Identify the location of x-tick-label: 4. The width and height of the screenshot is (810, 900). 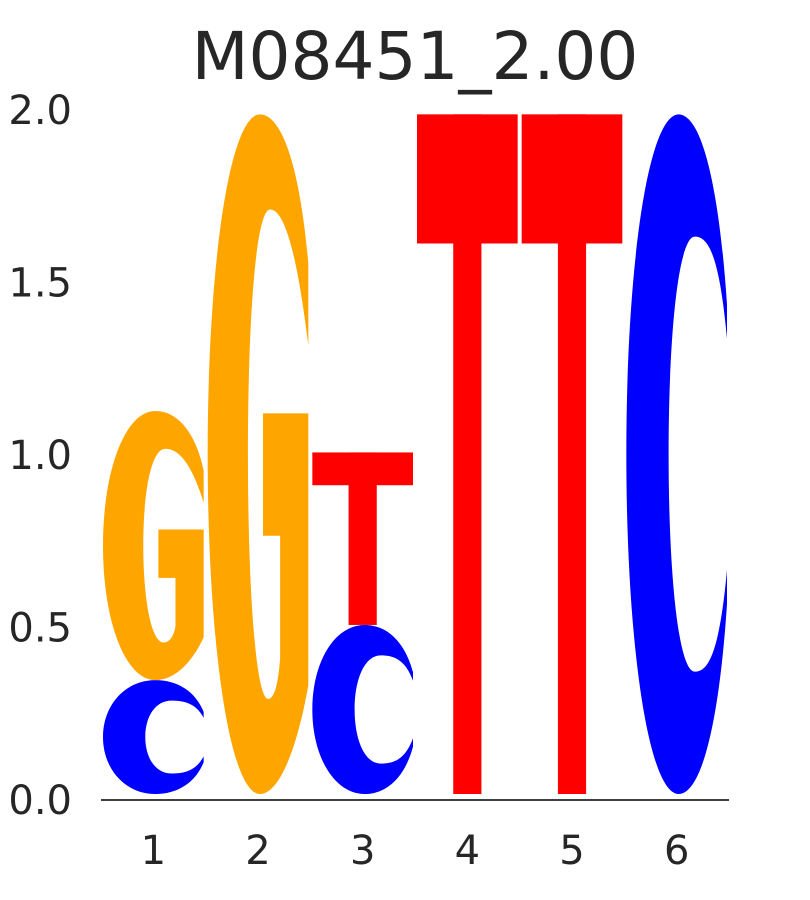
(467, 851).